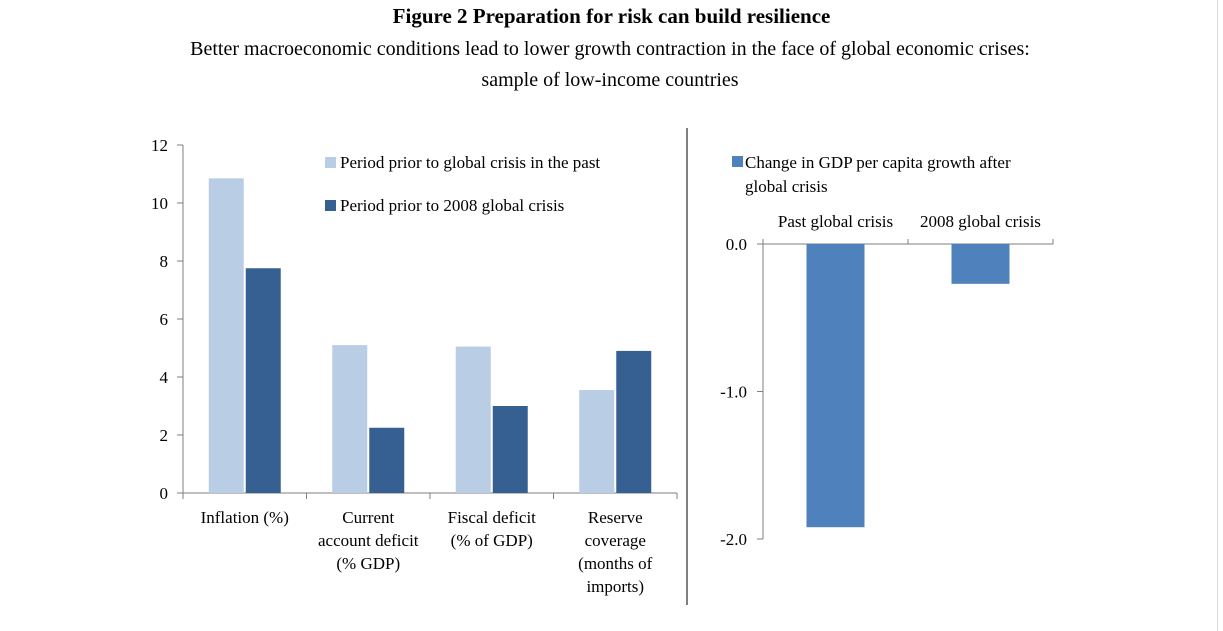 The image size is (1223, 631). I want to click on page-edge-line, so click(1217, 315).